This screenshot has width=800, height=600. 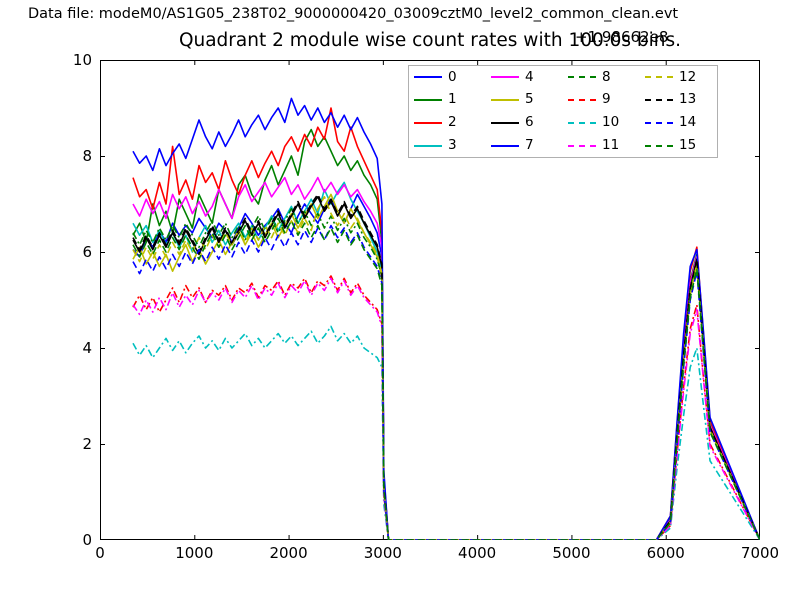 I want to click on legend-item-10: 10, so click(x=601, y=123).